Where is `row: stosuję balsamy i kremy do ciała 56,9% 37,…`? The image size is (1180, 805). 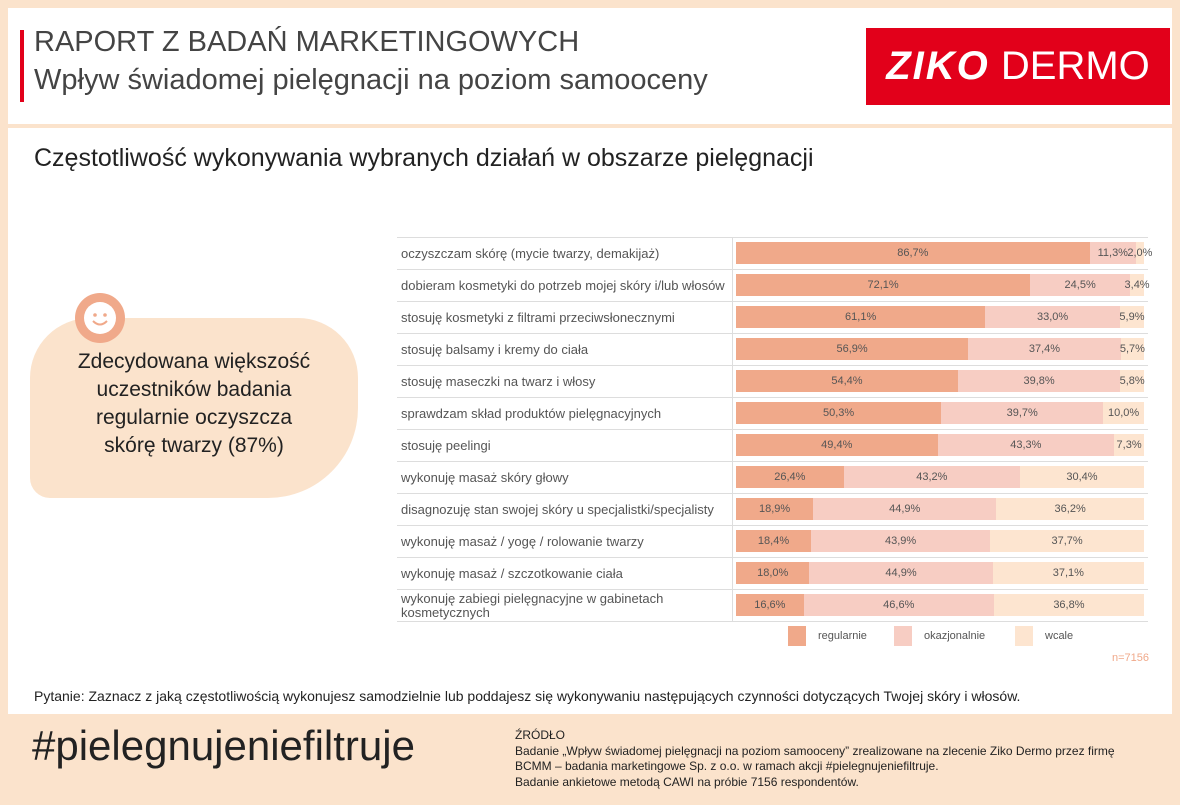 row: stosuję balsamy i kremy do ciała 56,9% 37,… is located at coordinates (772, 350).